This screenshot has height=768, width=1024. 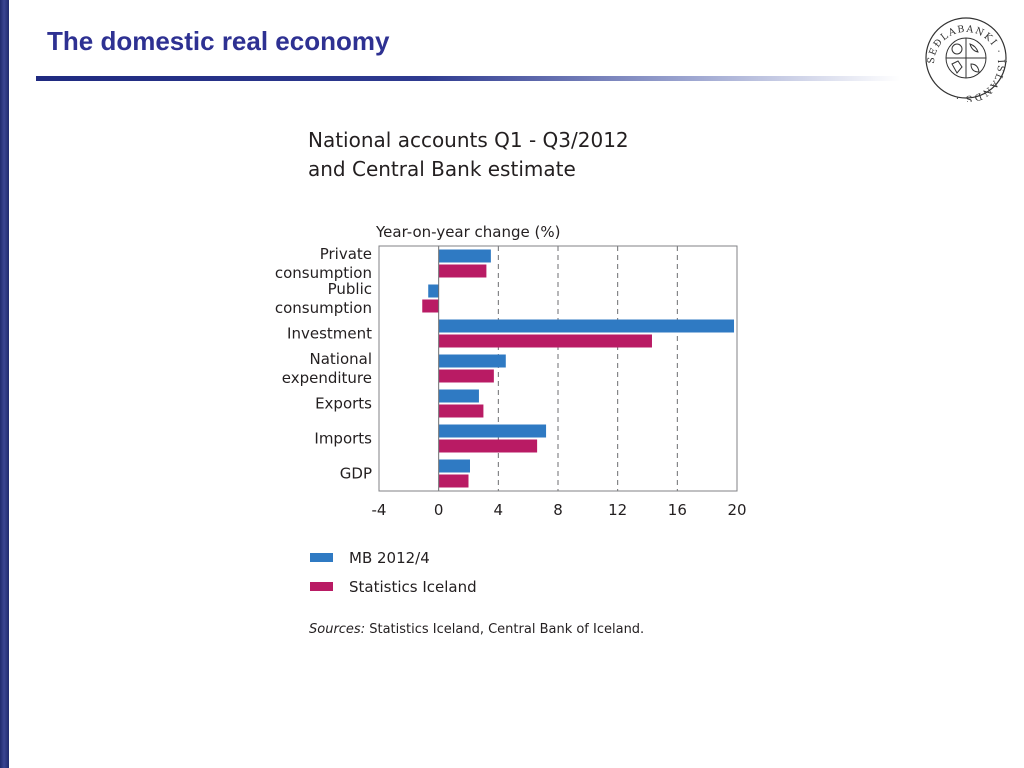 What do you see at coordinates (558, 510) in the screenshot?
I see `x-tick-label-8: 8` at bounding box center [558, 510].